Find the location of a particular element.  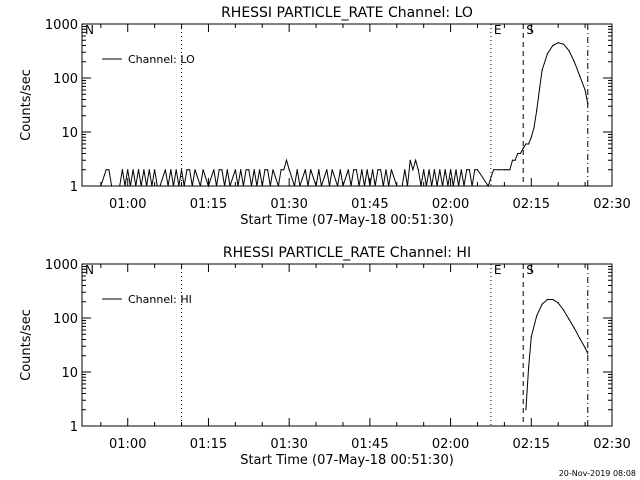

event-marker-label: S is located at coordinates (530, 30).